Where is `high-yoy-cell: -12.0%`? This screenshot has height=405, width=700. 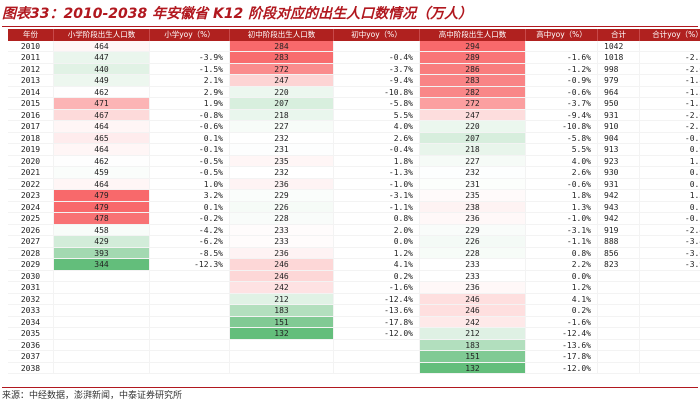 high-yoy-cell: -12.0% is located at coordinates (562, 368).